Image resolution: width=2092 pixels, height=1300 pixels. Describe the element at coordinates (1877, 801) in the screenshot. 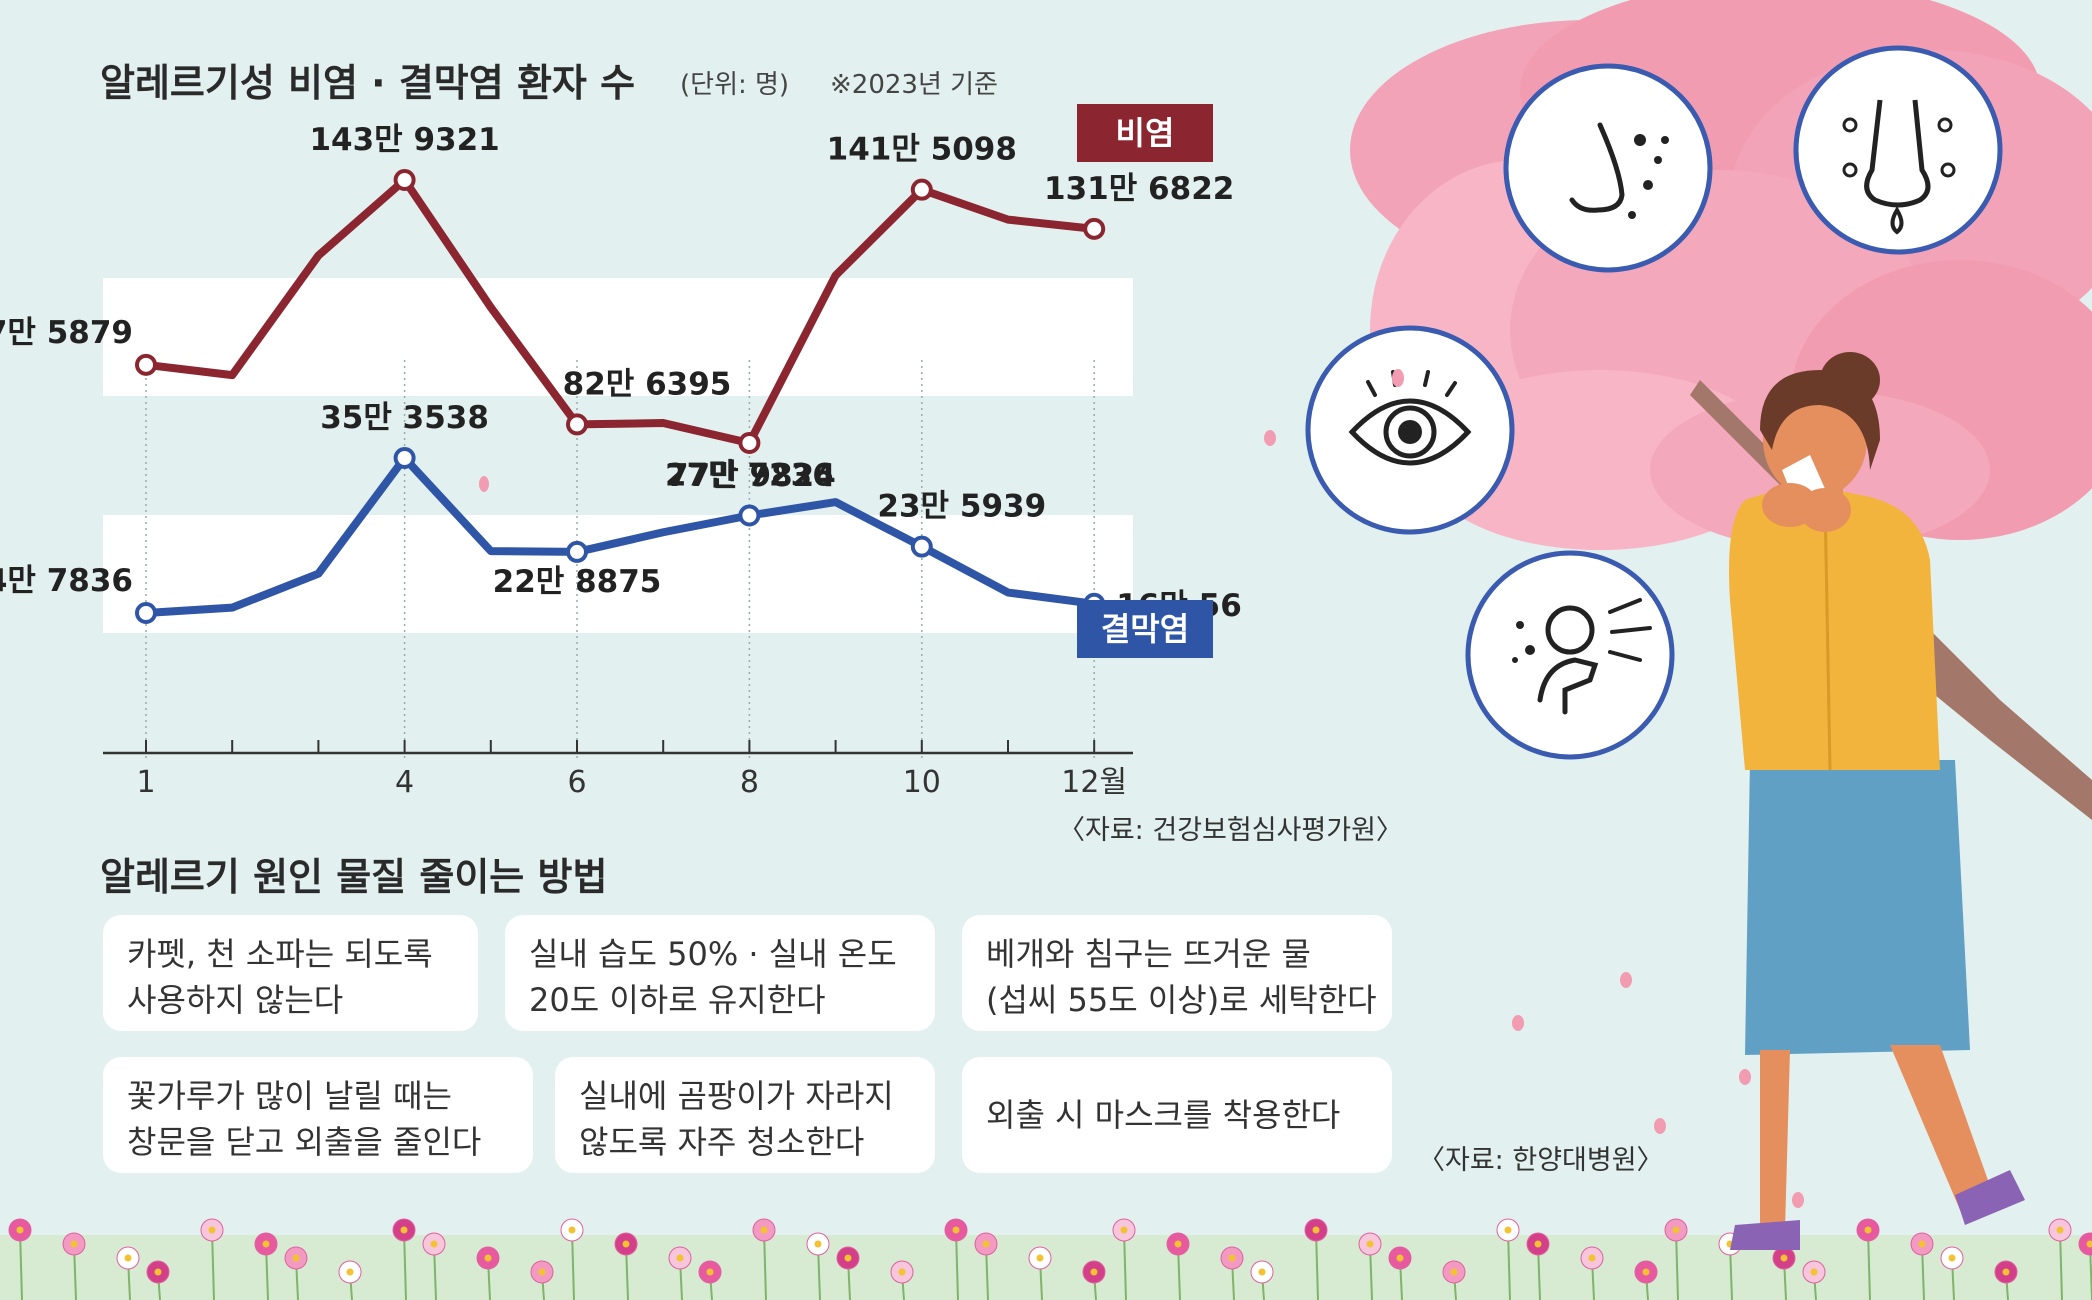

I see `woman-sneezing-illustration` at that location.